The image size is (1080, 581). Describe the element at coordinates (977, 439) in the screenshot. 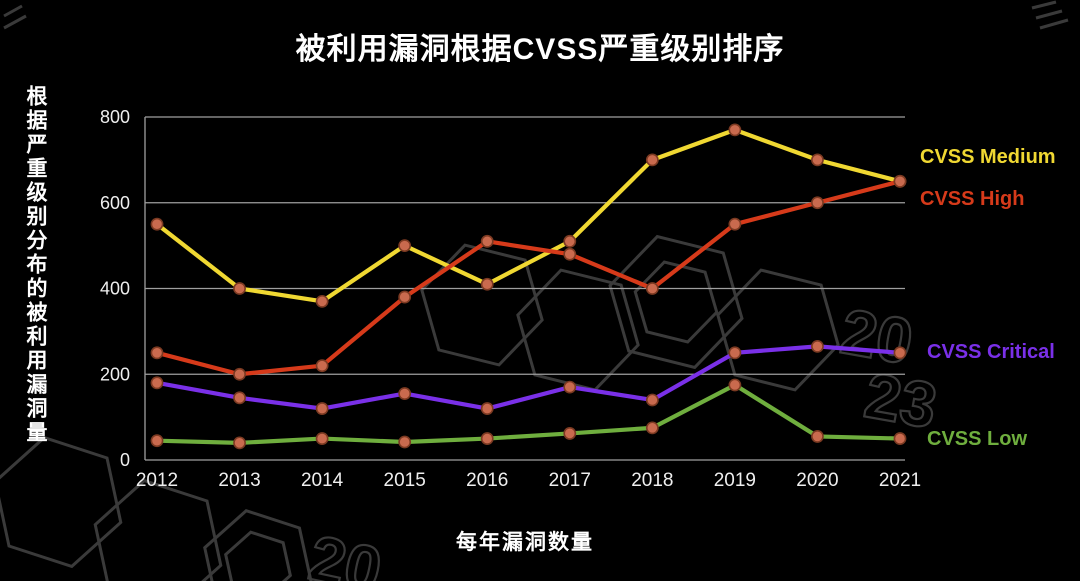

I see `series-label-cvss-low: CVSS Low` at that location.